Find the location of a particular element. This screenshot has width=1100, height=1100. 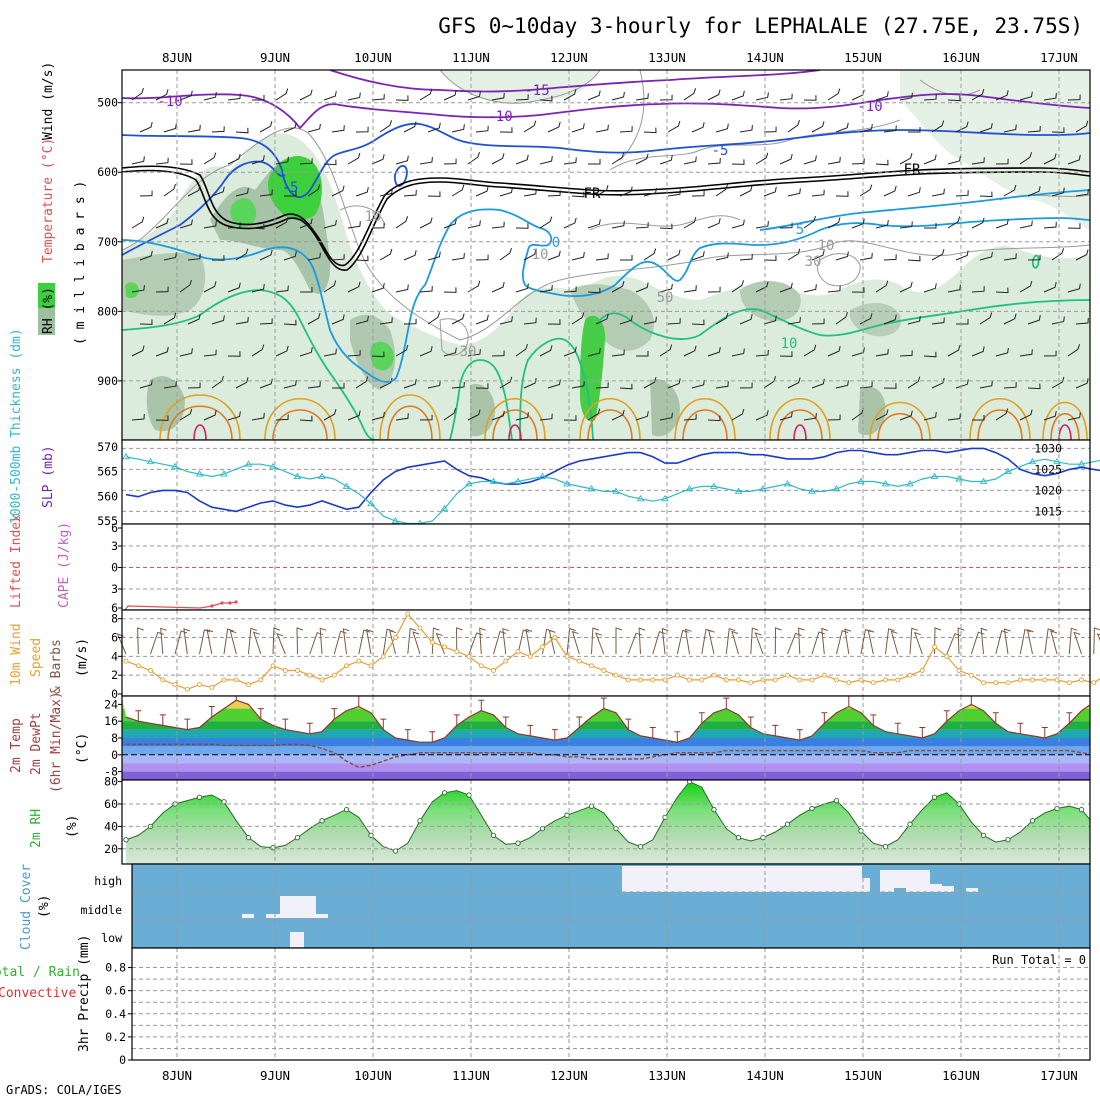

ylabel-thickness: 1000-500mb Thickness (dm) is located at coordinates (16, 426).